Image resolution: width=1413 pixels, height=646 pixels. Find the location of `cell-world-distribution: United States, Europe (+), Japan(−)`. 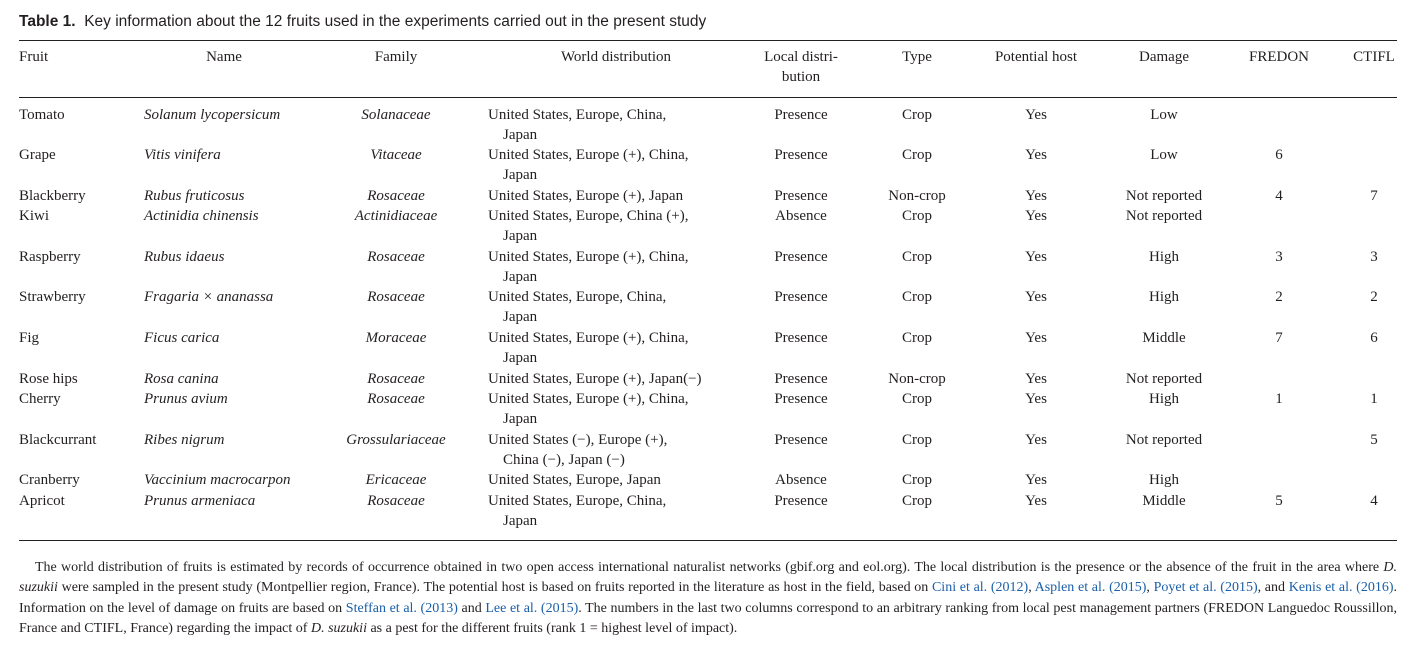

cell-world-distribution: United States, Europe (+), Japan(−) is located at coordinates (608, 379).